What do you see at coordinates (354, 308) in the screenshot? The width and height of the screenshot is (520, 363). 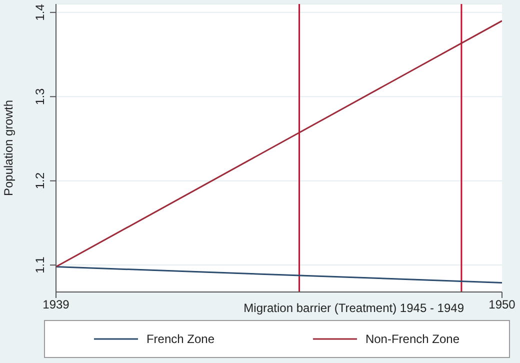 I see `x-caption: Migration barrier (Treatment) 1945 - 1949` at bounding box center [354, 308].